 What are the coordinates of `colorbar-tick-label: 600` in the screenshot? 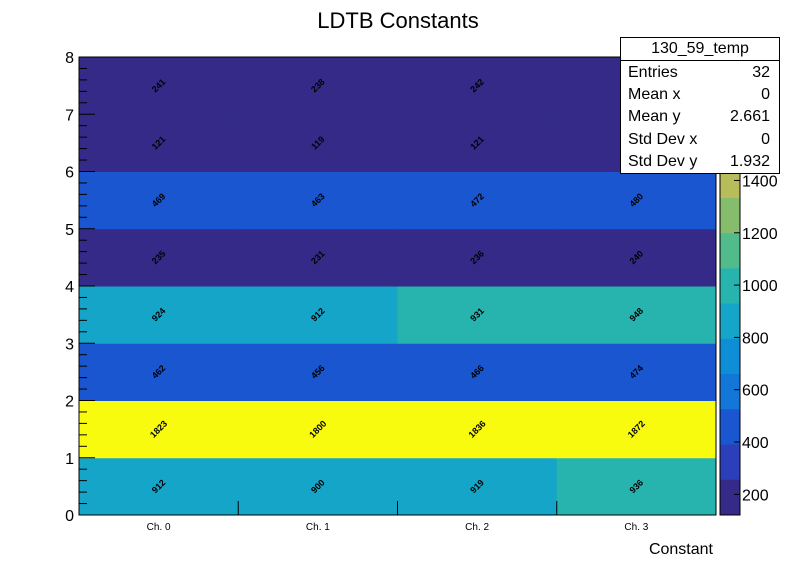 It's located at (755, 391).